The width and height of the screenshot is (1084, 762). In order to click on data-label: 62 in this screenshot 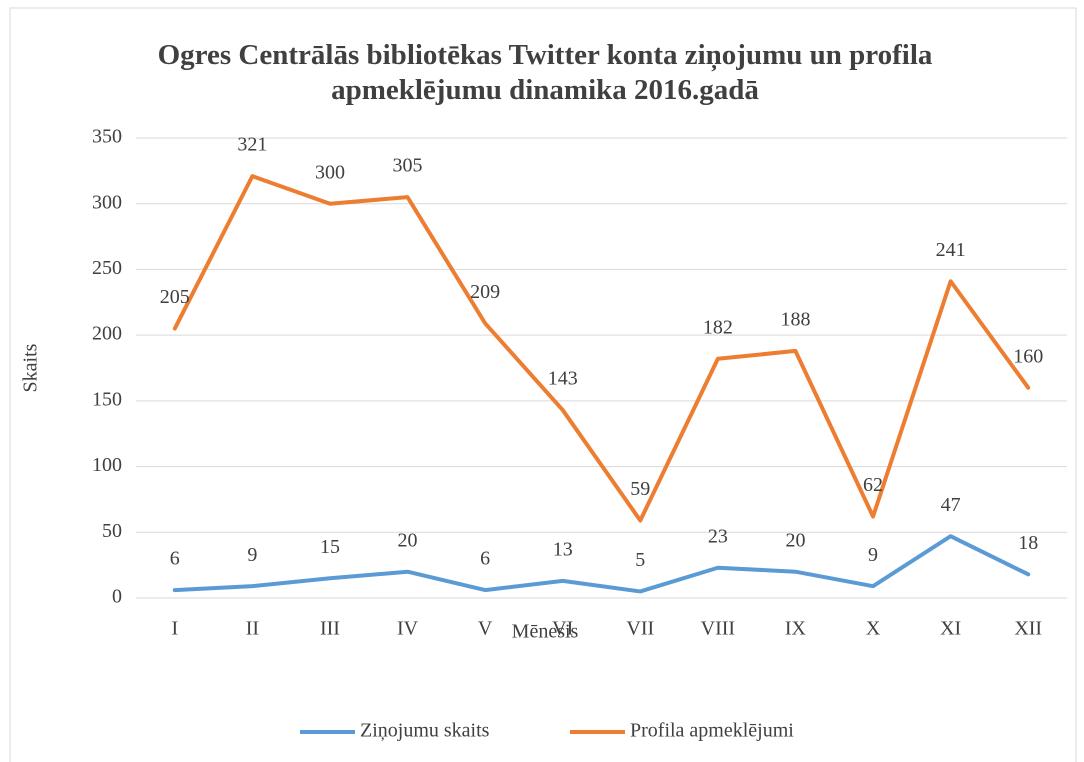, I will do `click(873, 485)`.